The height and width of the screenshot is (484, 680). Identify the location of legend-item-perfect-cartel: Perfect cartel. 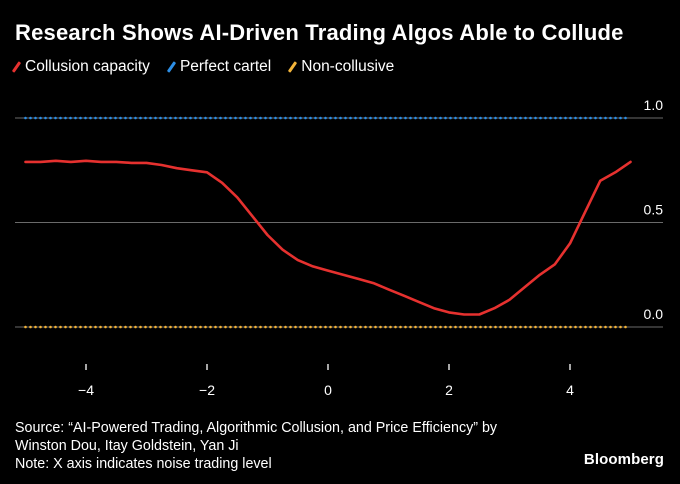
(219, 67).